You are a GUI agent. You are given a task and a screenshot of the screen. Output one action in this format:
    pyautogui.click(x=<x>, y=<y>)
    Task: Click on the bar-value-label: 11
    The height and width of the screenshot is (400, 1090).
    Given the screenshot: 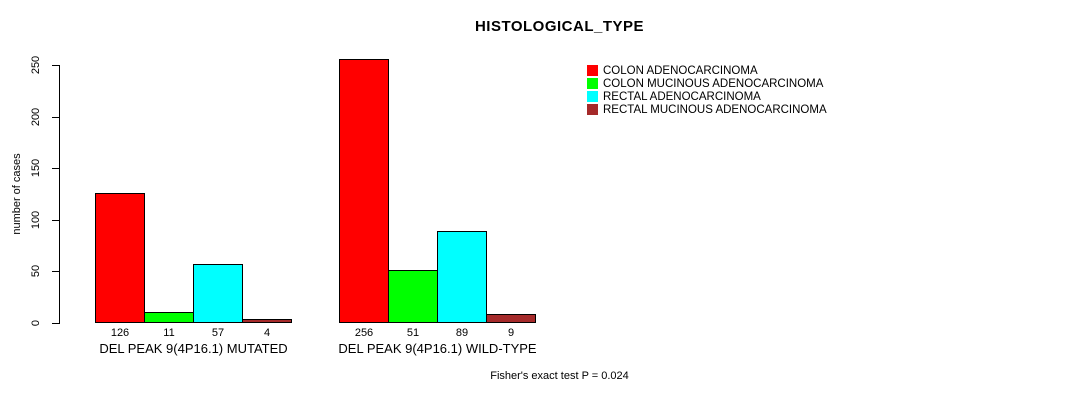 What is the action you would take?
    pyautogui.click(x=169, y=333)
    